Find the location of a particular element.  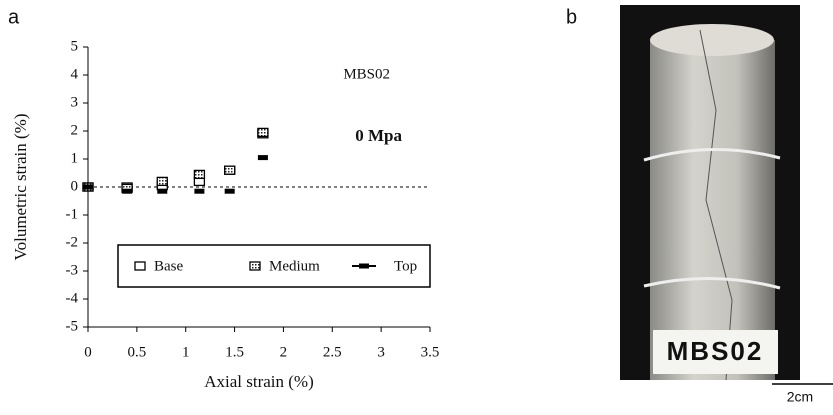

x-tick-label: 3 is located at coordinates (381, 352).